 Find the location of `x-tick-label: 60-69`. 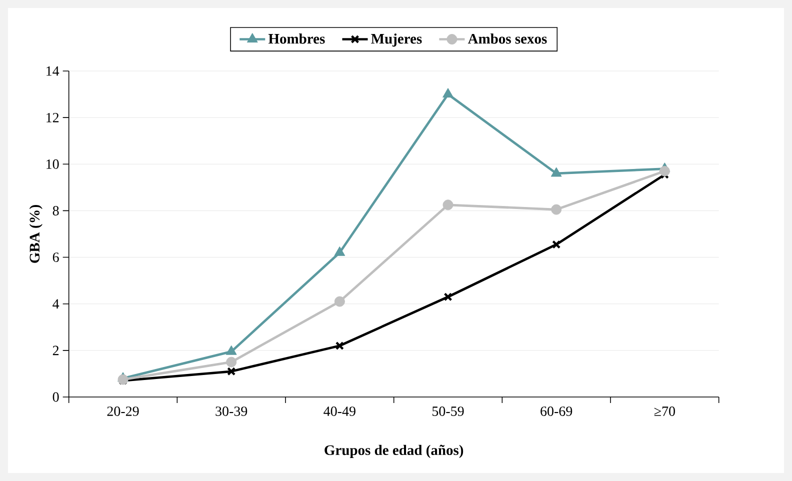

x-tick-label: 60-69 is located at coordinates (556, 411).